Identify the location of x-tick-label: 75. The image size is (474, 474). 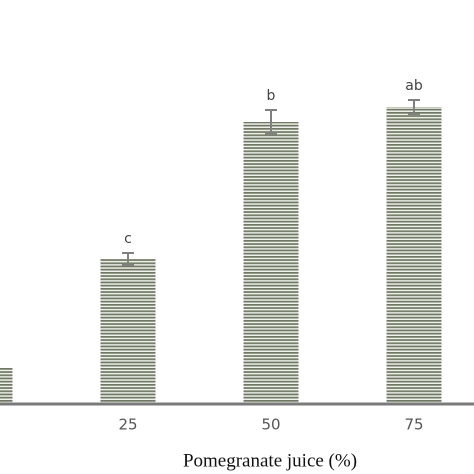
(413, 425).